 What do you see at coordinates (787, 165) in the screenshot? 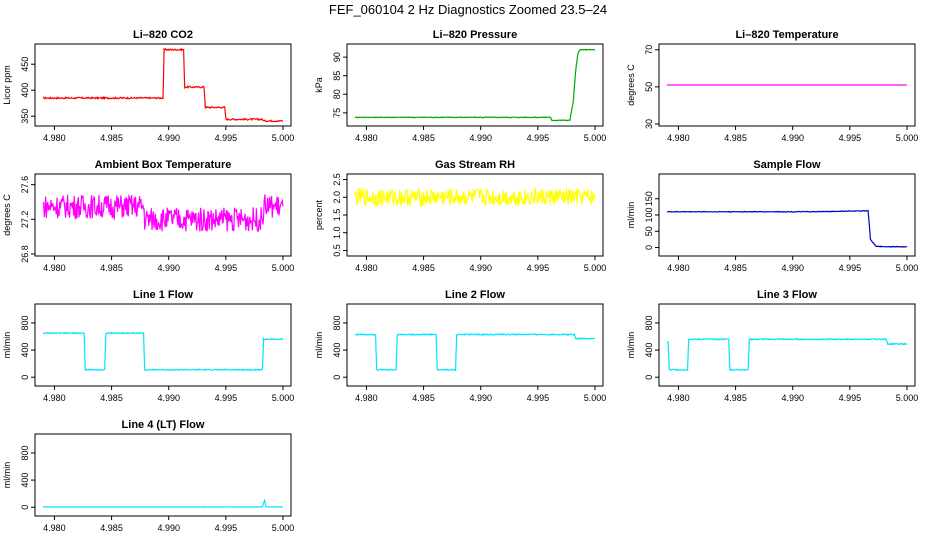
I see `panel-title: Sample Flow` at bounding box center [787, 165].